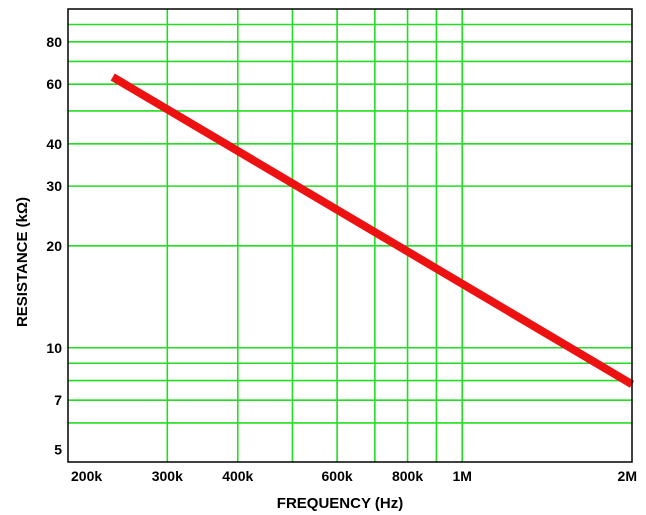 This screenshot has width=646, height=515. Describe the element at coordinates (54, 42) in the screenshot. I see `y-tick-label: 80` at that location.